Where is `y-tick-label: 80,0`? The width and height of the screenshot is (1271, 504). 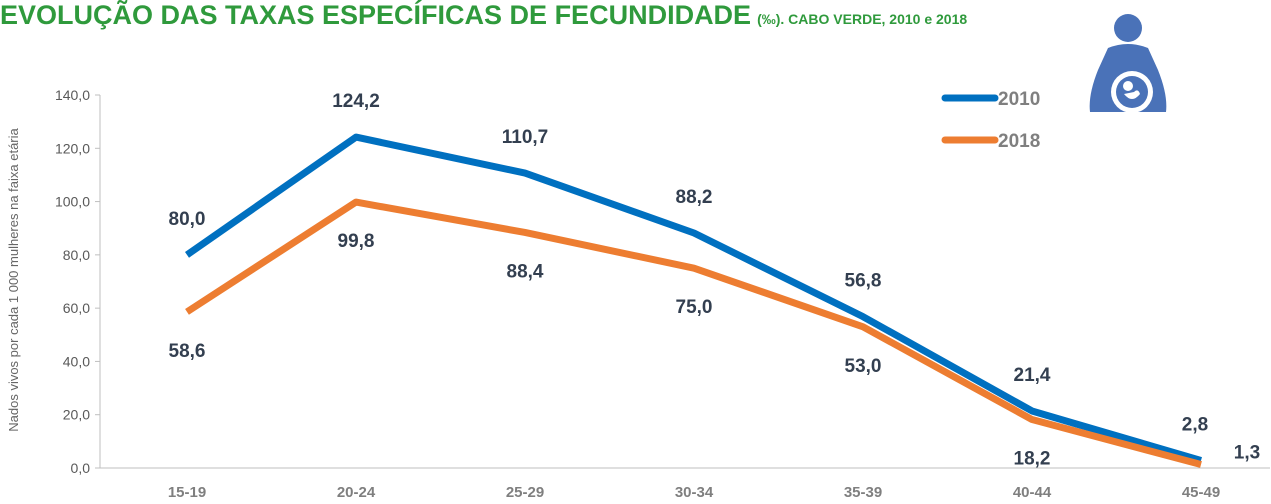 y-tick-label: 80,0 is located at coordinates (76, 255).